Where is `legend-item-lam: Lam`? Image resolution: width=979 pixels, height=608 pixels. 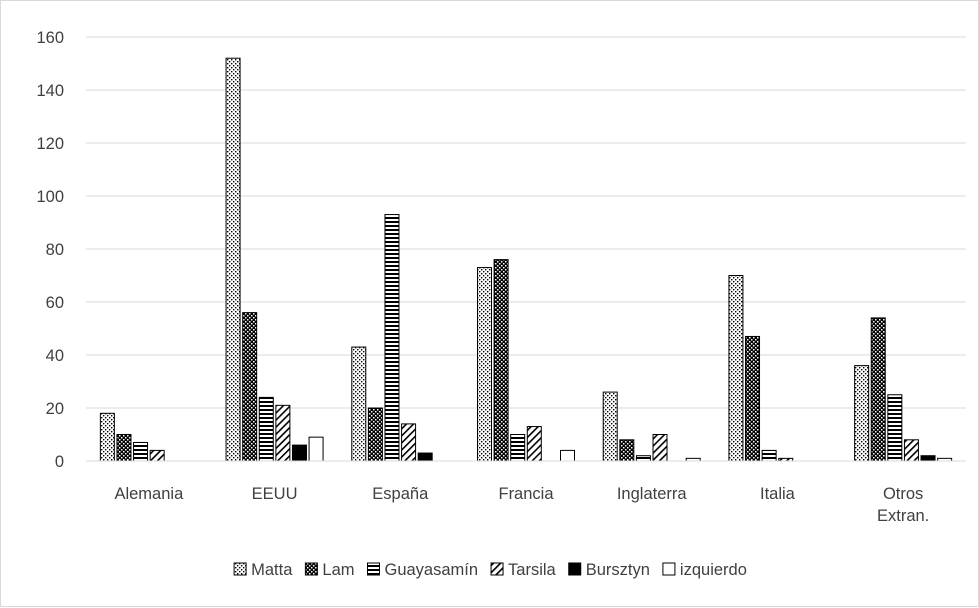
legend-item-lam: Lam is located at coordinates (329, 570).